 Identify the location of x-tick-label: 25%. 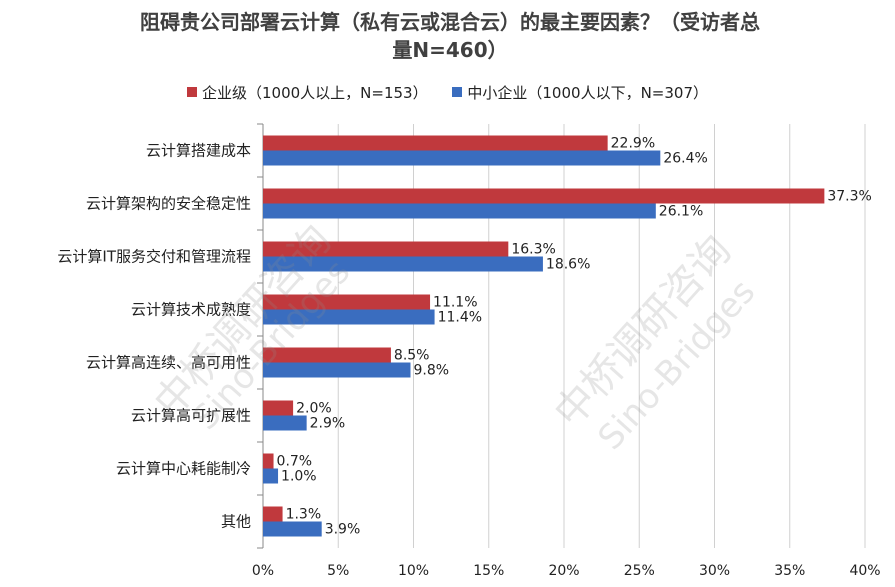
(639, 571).